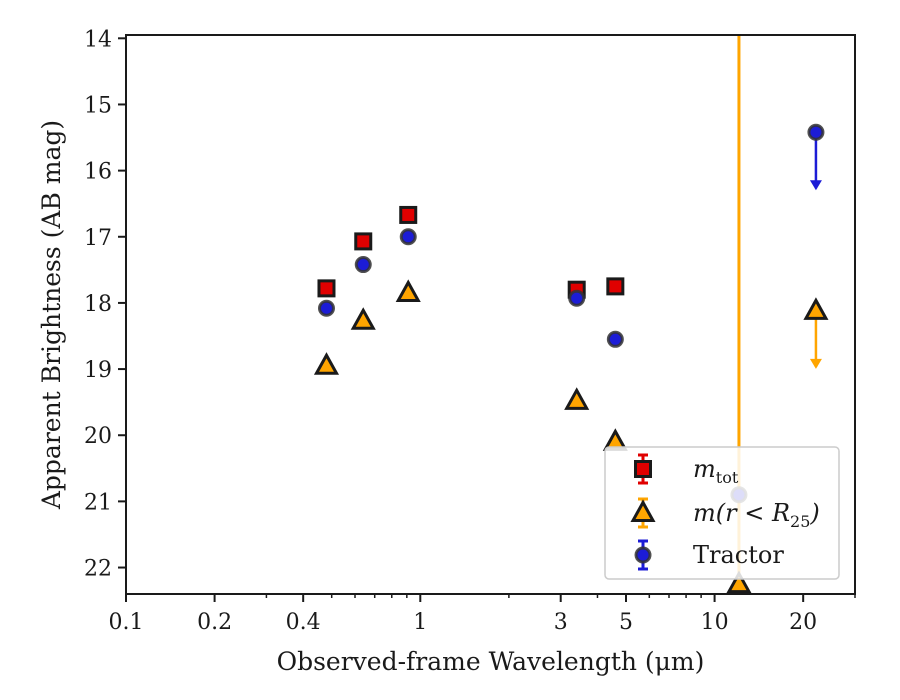 This screenshot has width=900, height=700. I want to click on y-tick-label: 16, so click(98, 172).